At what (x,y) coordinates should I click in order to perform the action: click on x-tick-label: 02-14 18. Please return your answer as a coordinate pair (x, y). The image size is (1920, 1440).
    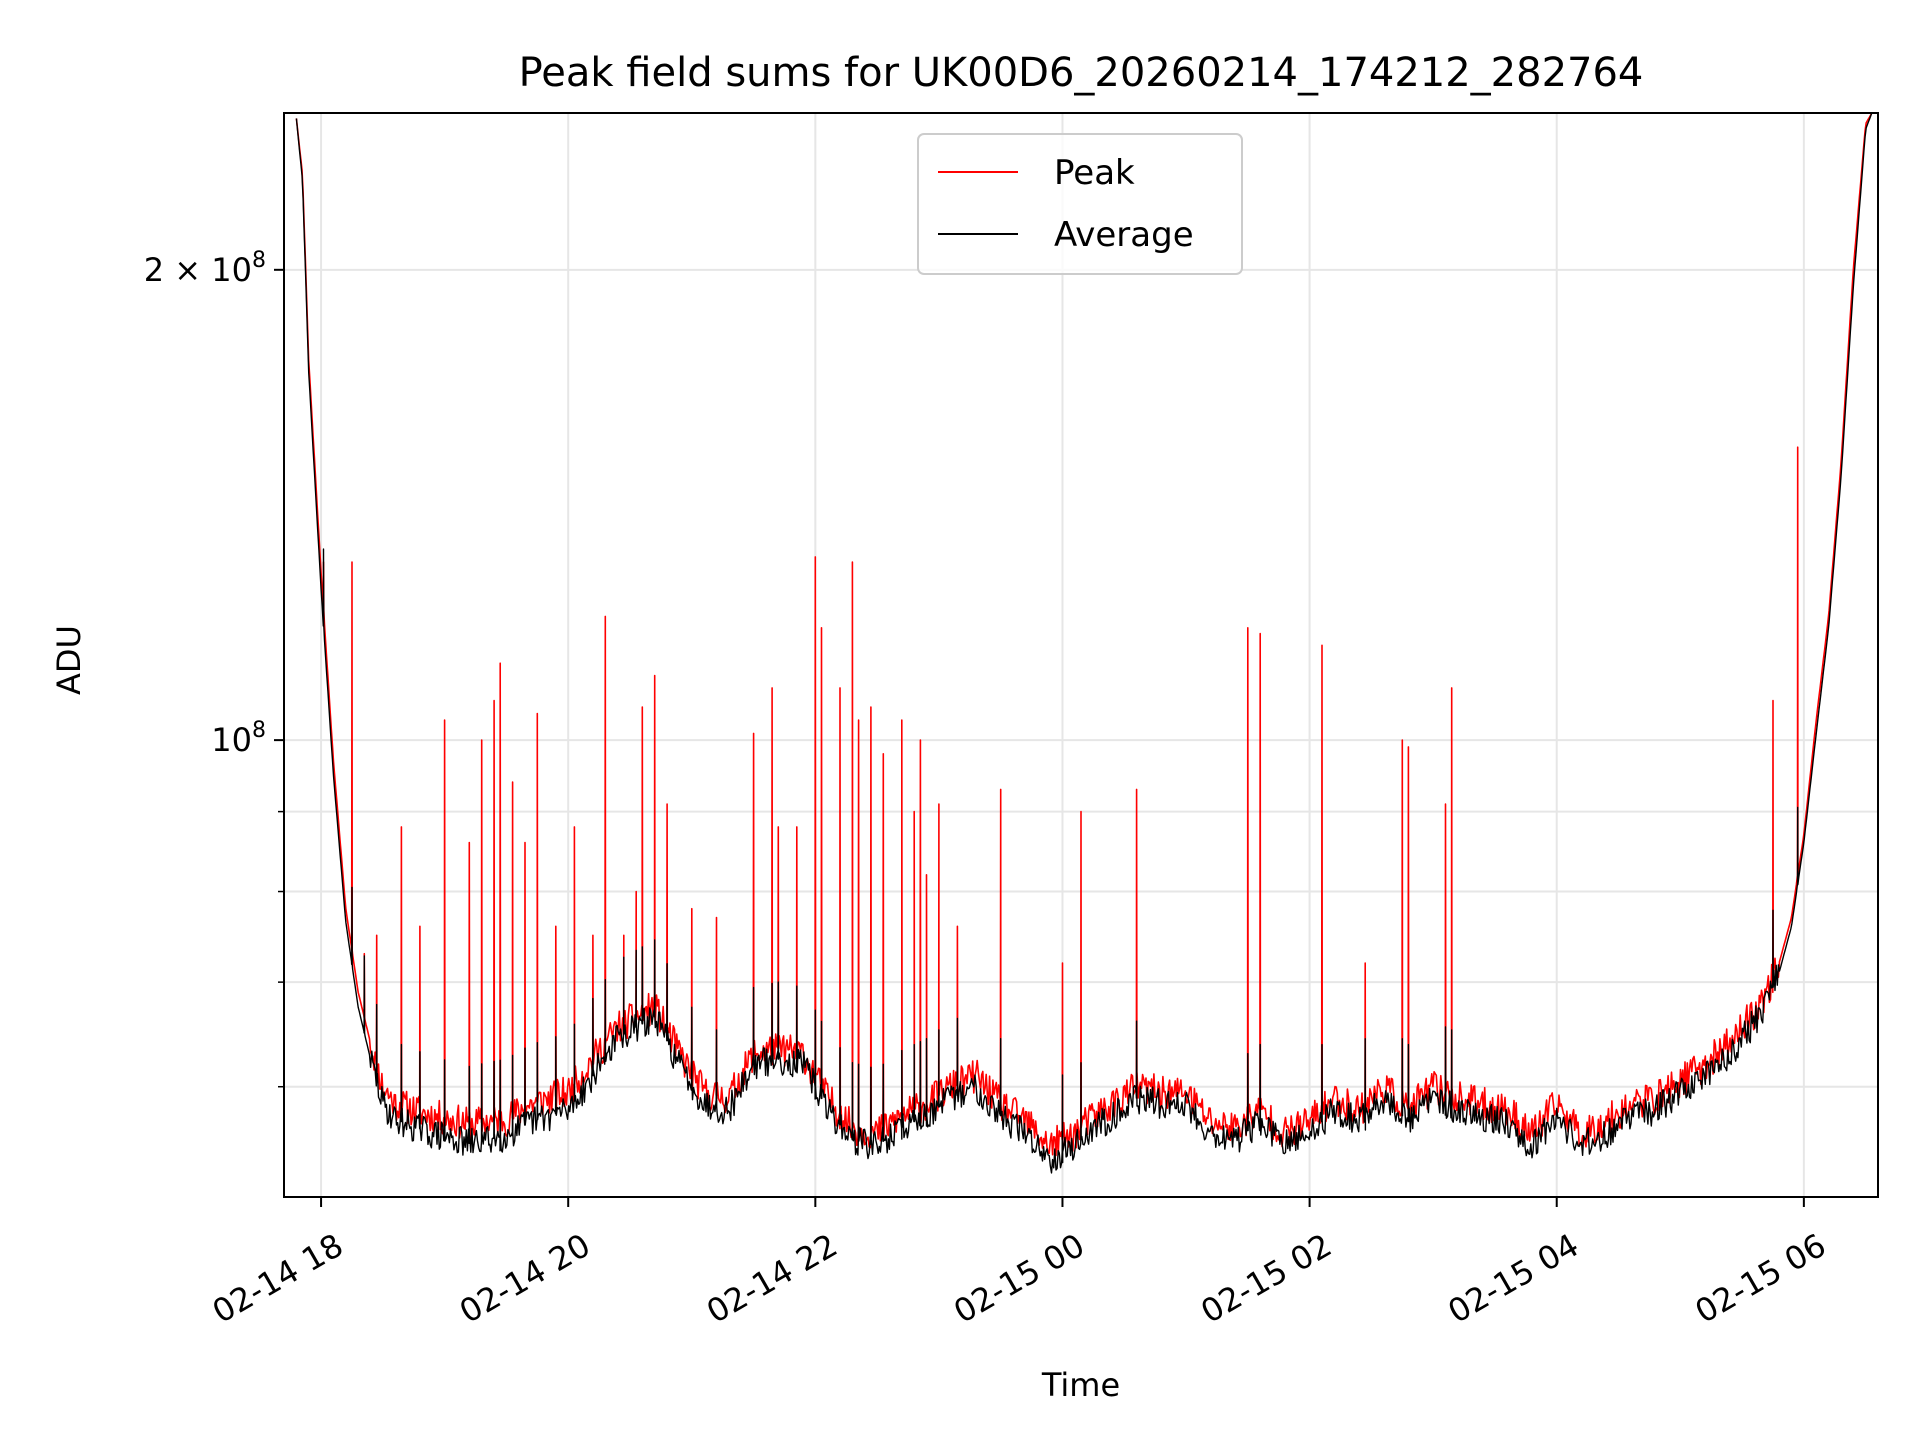
    Looking at the image, I should click on (278, 1278).